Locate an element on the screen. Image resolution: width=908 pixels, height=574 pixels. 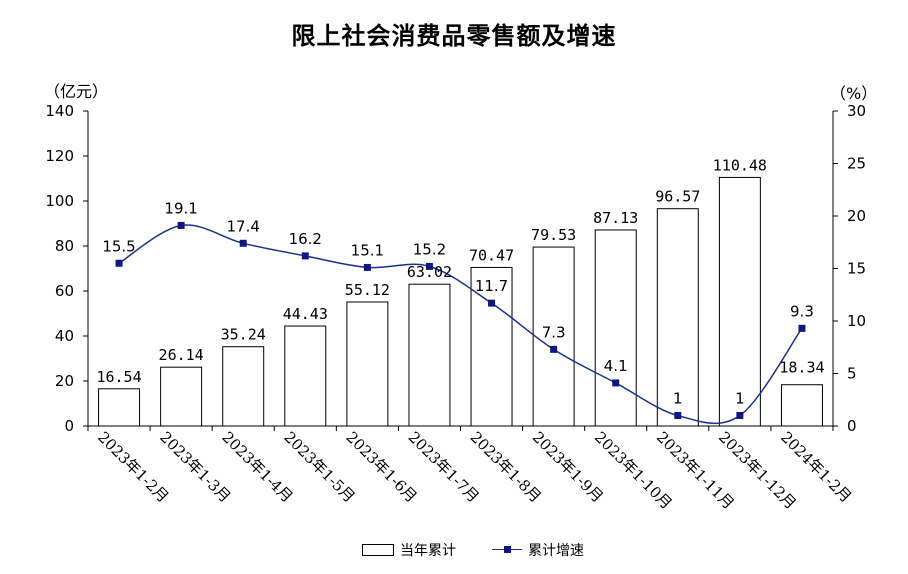
y-right-tick-label: 25 is located at coordinates (856, 164).